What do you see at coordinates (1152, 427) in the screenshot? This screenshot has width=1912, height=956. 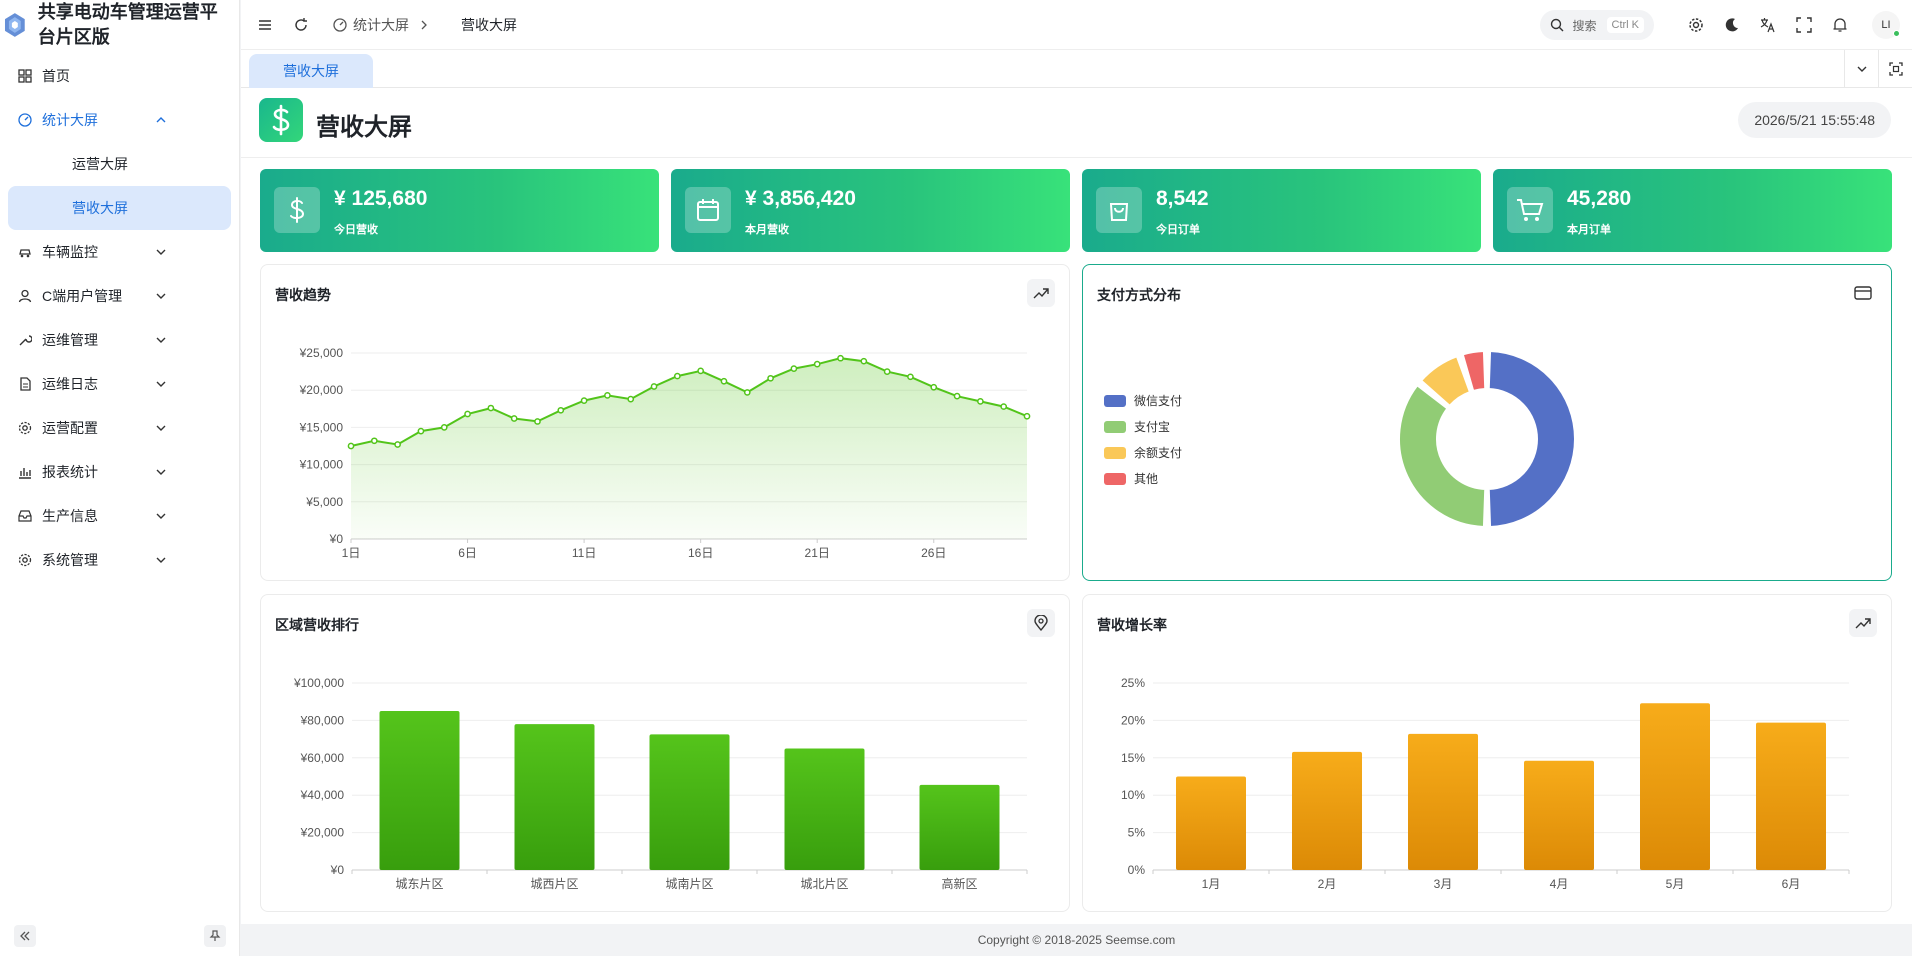 I see `legend-label: 支付宝` at bounding box center [1152, 427].